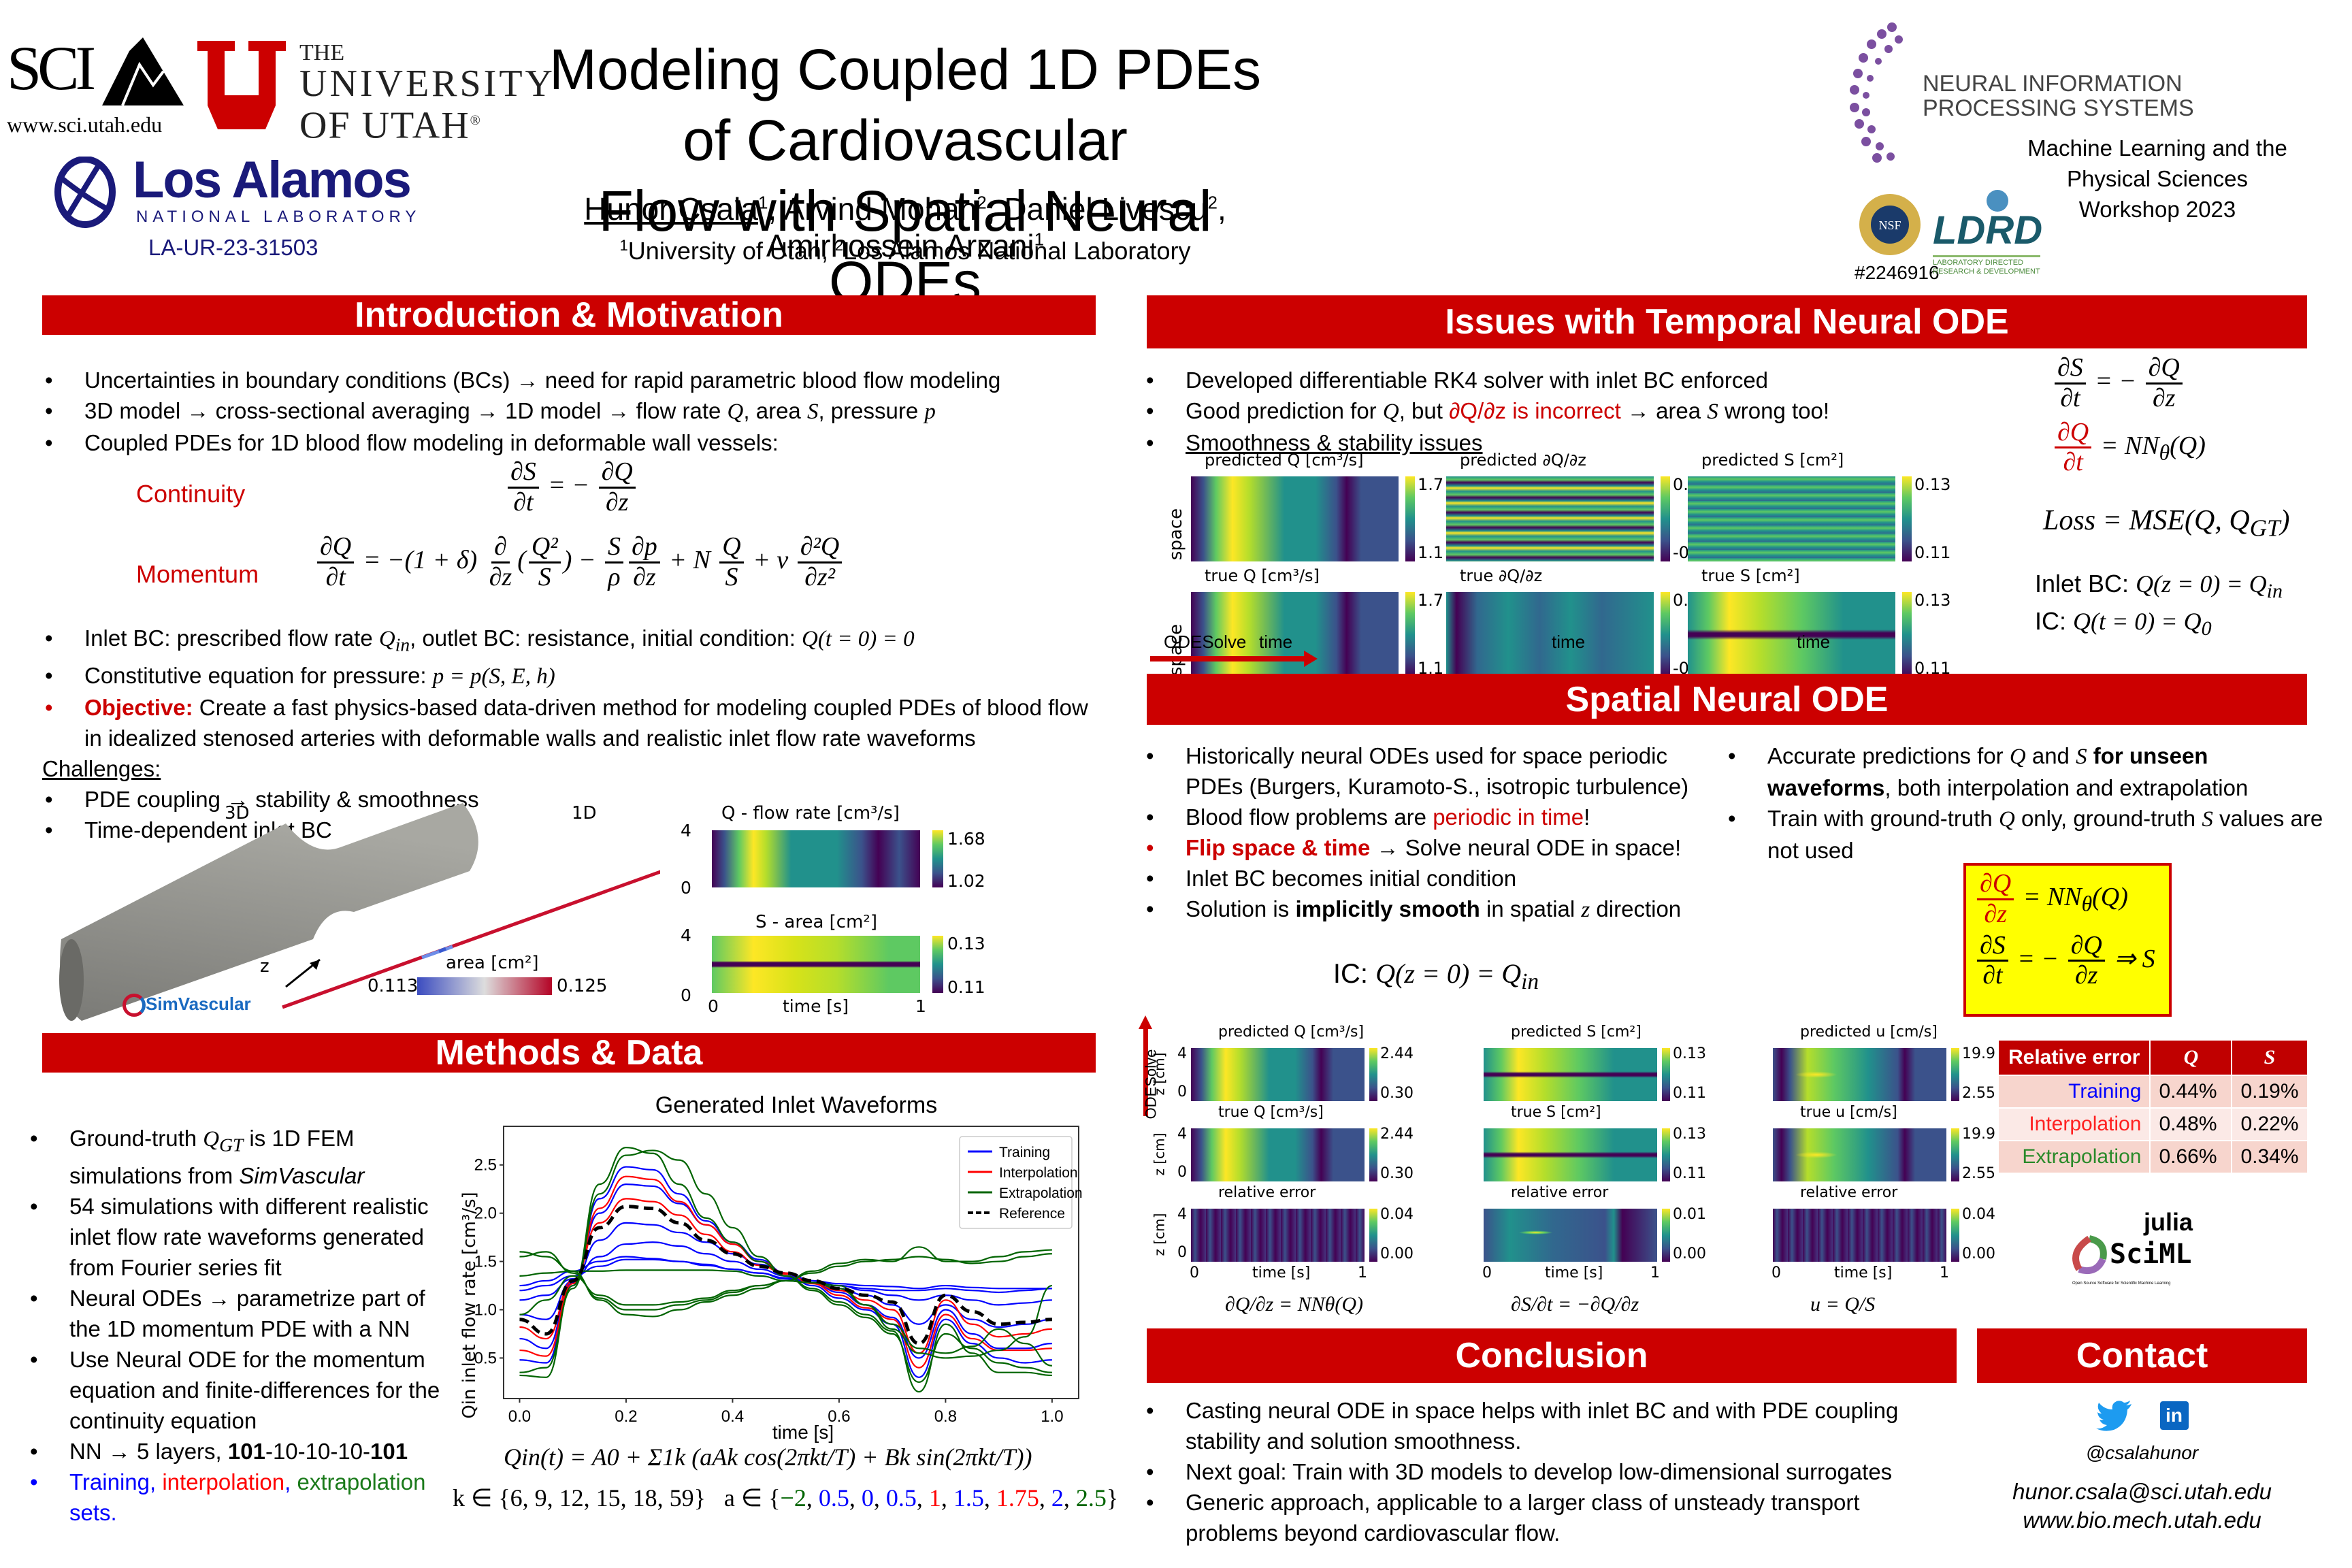 This screenshot has height=1568, width=2352. I want to click on initial-condition: IC: Q(t = 0) = Q0, so click(2178, 624).